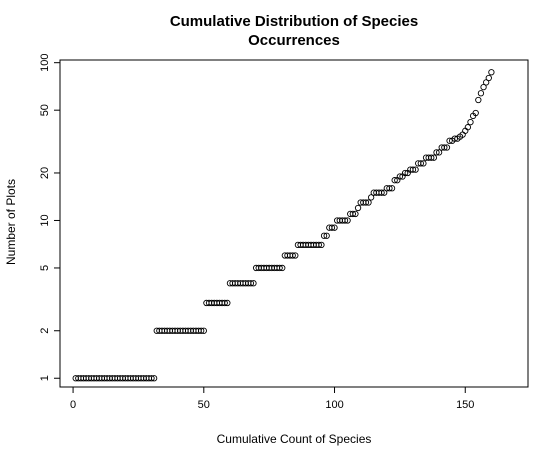 The width and height of the screenshot is (560, 460). What do you see at coordinates (45, 220) in the screenshot?
I see `y-tick-label: 10` at bounding box center [45, 220].